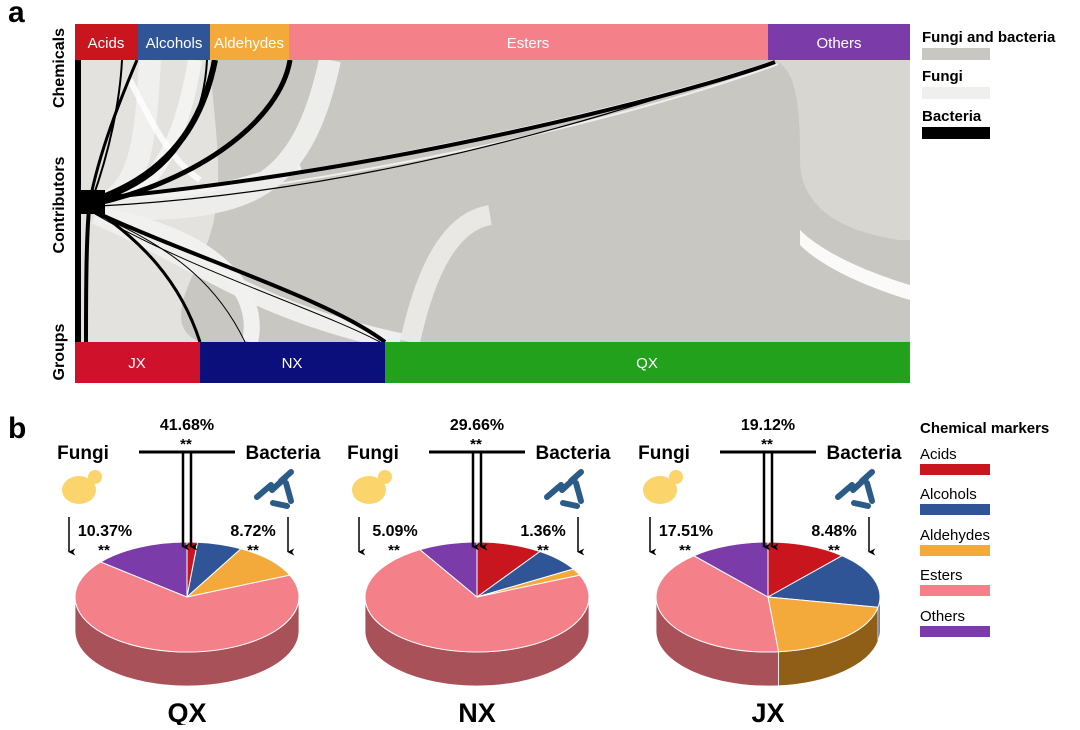 Image resolution: width=1080 pixels, height=730 pixels. I want to click on legend-swatch-fungi, so click(956, 93).